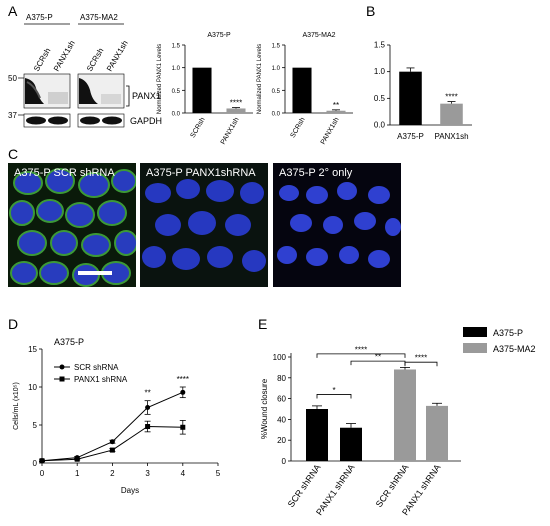 Image resolution: width=550 pixels, height=526 pixels. Describe the element at coordinates (146, 121) in the screenshot. I see `blot-gapdh-label: GAPDH` at that location.